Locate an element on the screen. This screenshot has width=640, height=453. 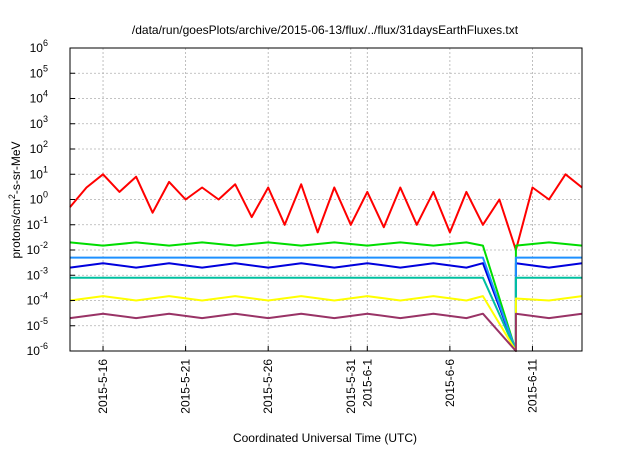
x-tick-label: 2015-6-6 is located at coordinates (450, 383).